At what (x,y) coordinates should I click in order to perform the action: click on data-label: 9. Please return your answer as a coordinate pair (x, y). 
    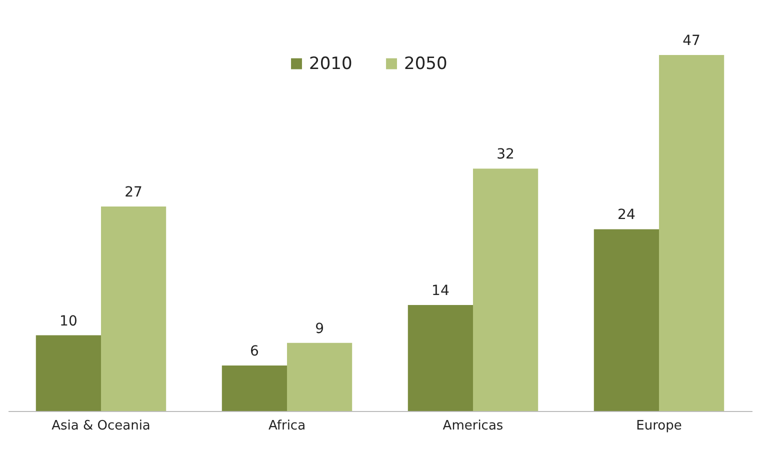
    Looking at the image, I should click on (319, 328).